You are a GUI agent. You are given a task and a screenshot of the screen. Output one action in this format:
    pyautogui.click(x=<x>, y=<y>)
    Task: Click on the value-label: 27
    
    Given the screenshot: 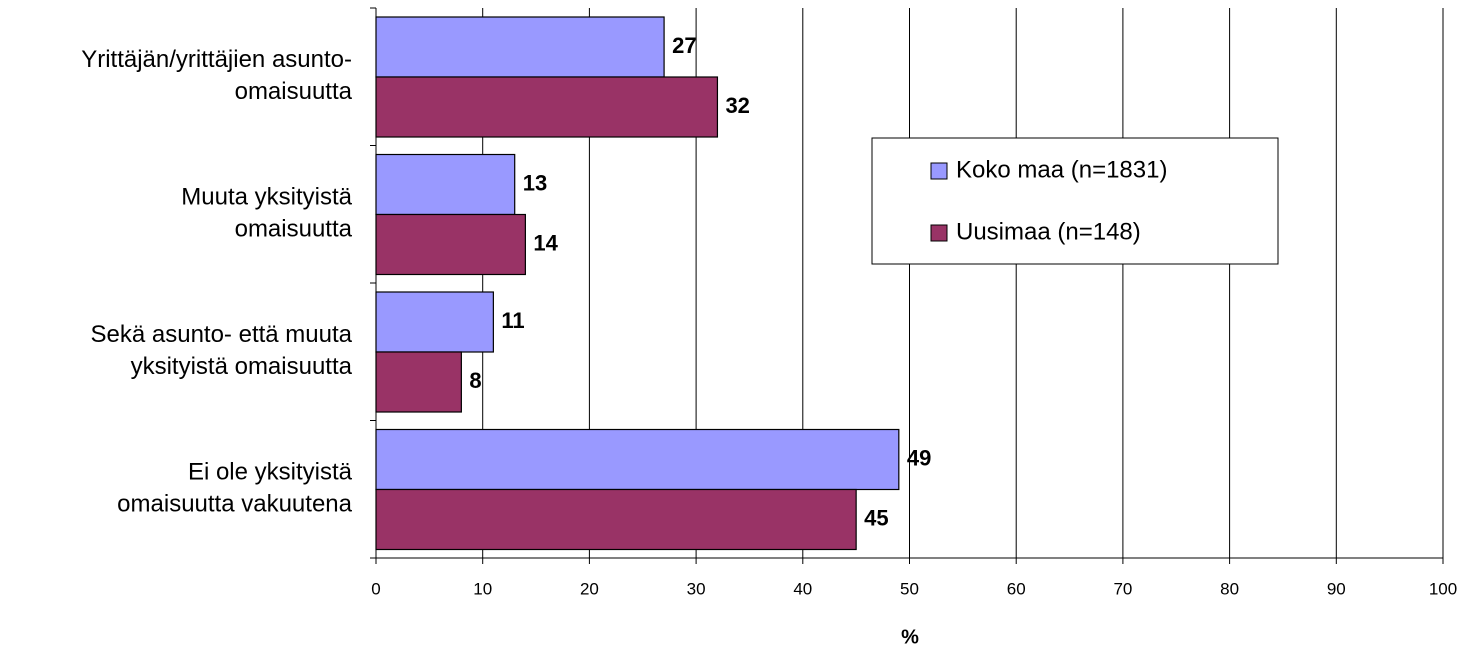 What is the action you would take?
    pyautogui.click(x=684, y=45)
    